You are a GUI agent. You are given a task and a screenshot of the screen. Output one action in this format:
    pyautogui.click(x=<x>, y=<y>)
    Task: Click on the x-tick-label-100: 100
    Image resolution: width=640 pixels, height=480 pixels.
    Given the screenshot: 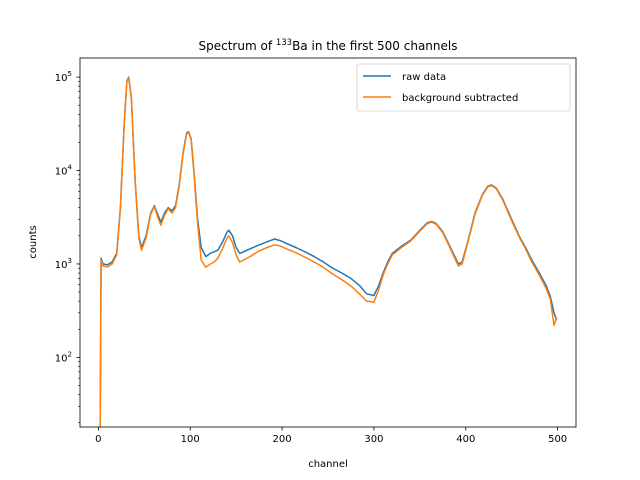 What is the action you would take?
    pyautogui.click(x=190, y=439)
    